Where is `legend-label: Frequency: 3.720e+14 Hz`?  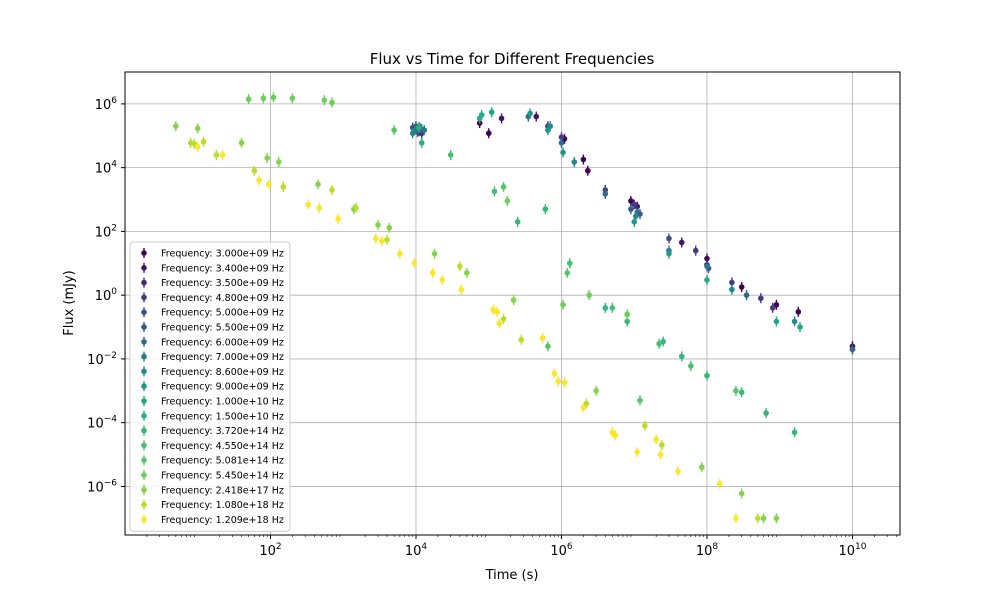 legend-label: Frequency: 3.720e+14 Hz is located at coordinates (222, 431).